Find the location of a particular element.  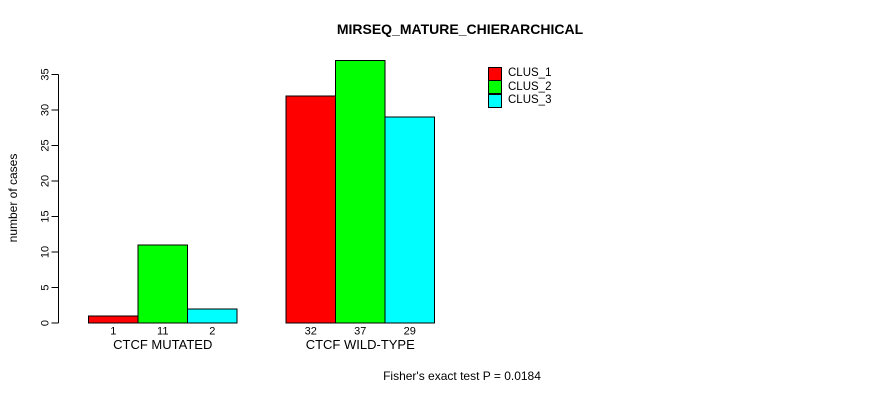

bar-value-label: 1 is located at coordinates (113, 332).